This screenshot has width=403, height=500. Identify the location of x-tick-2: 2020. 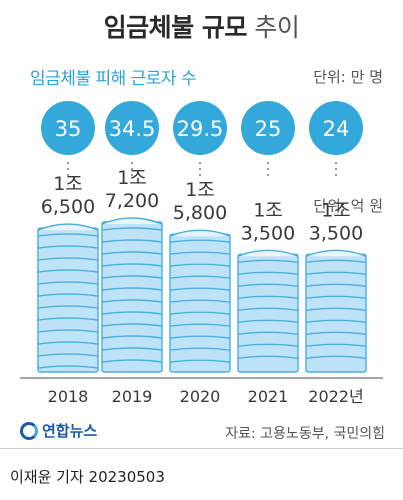
(200, 396).